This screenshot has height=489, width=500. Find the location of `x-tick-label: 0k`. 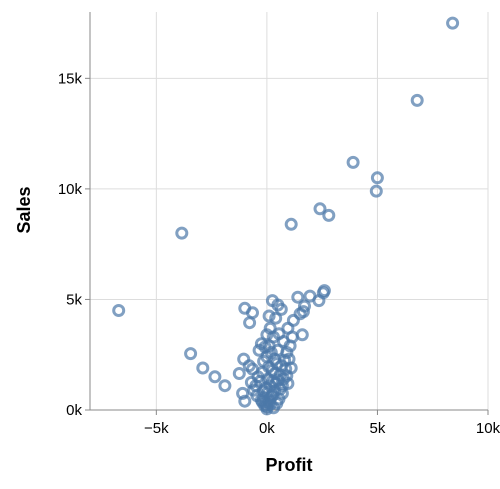

x-tick-label: 0k is located at coordinates (267, 428).